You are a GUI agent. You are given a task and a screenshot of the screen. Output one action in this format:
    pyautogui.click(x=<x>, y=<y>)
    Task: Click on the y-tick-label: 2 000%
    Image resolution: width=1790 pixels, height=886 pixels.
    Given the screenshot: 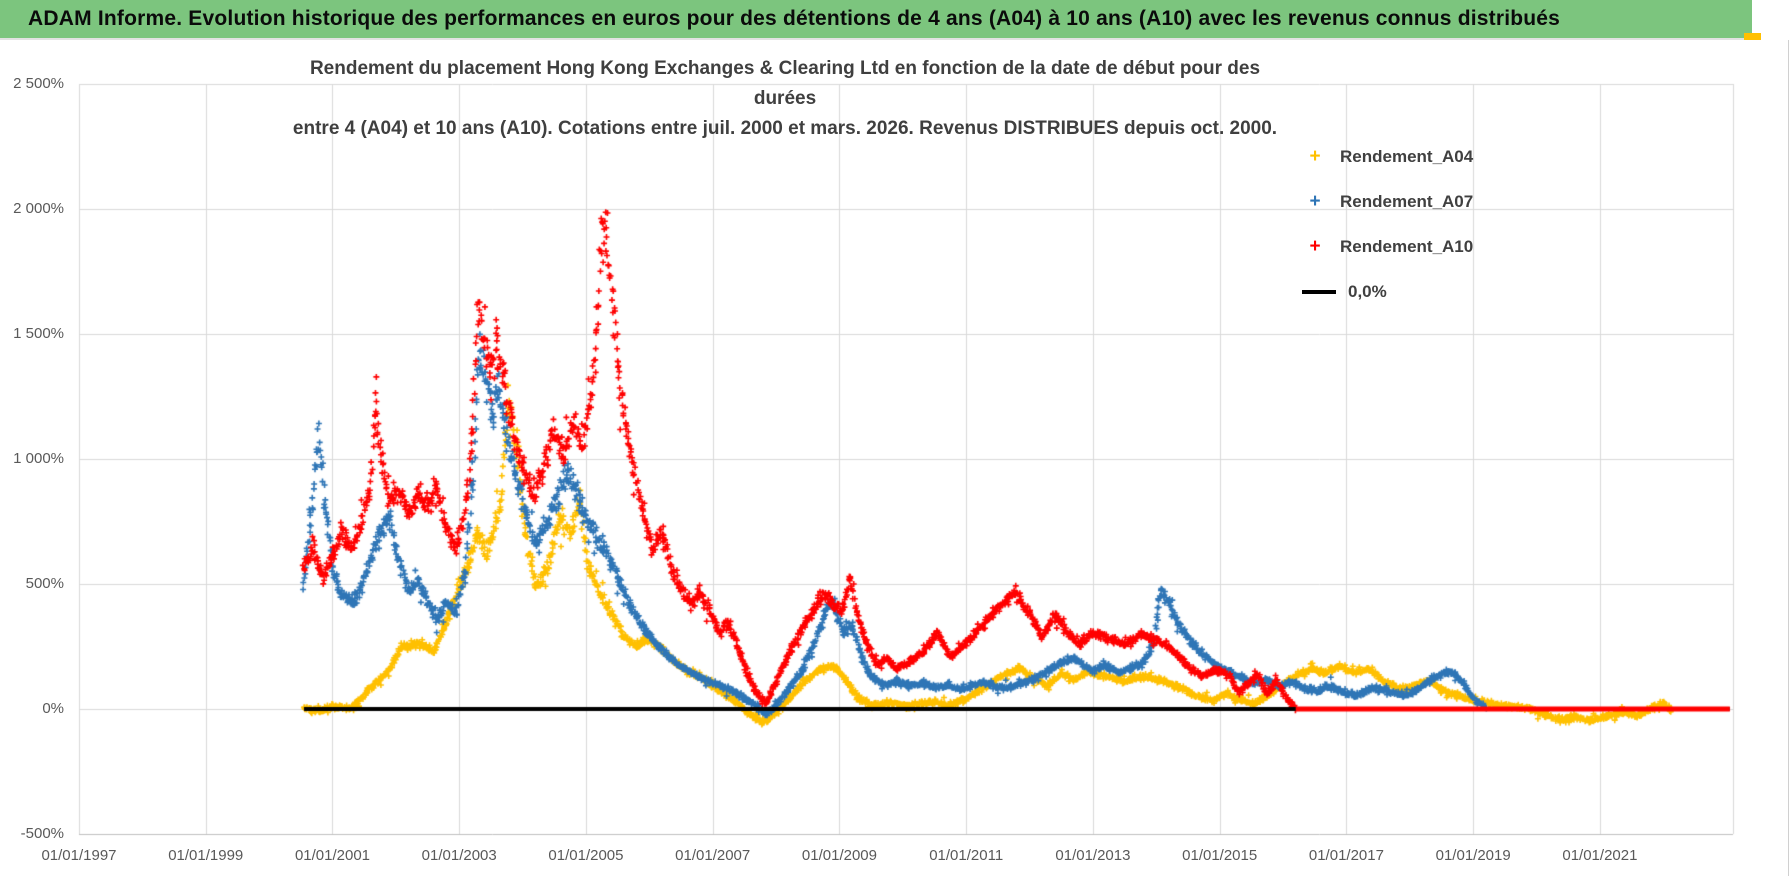 What is the action you would take?
    pyautogui.click(x=38, y=208)
    